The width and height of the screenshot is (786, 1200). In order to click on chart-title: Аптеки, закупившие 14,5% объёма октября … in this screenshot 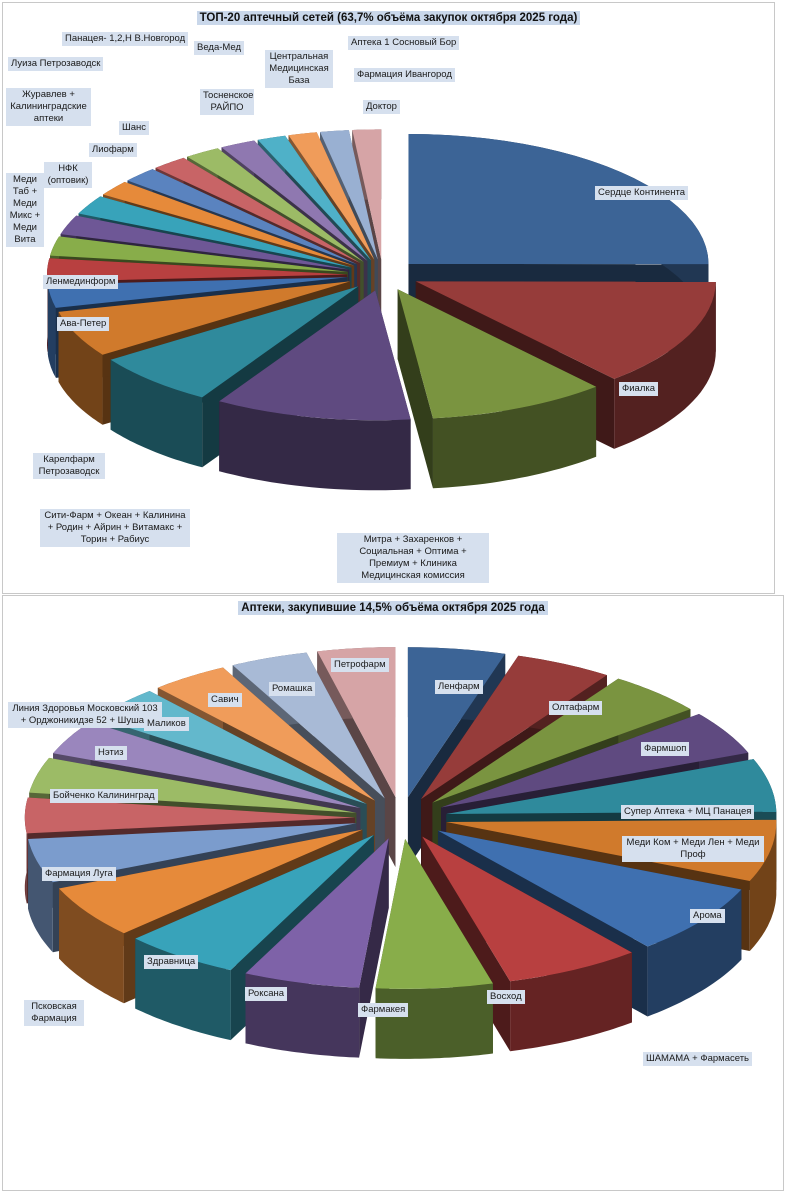, I will do `click(393, 608)`.